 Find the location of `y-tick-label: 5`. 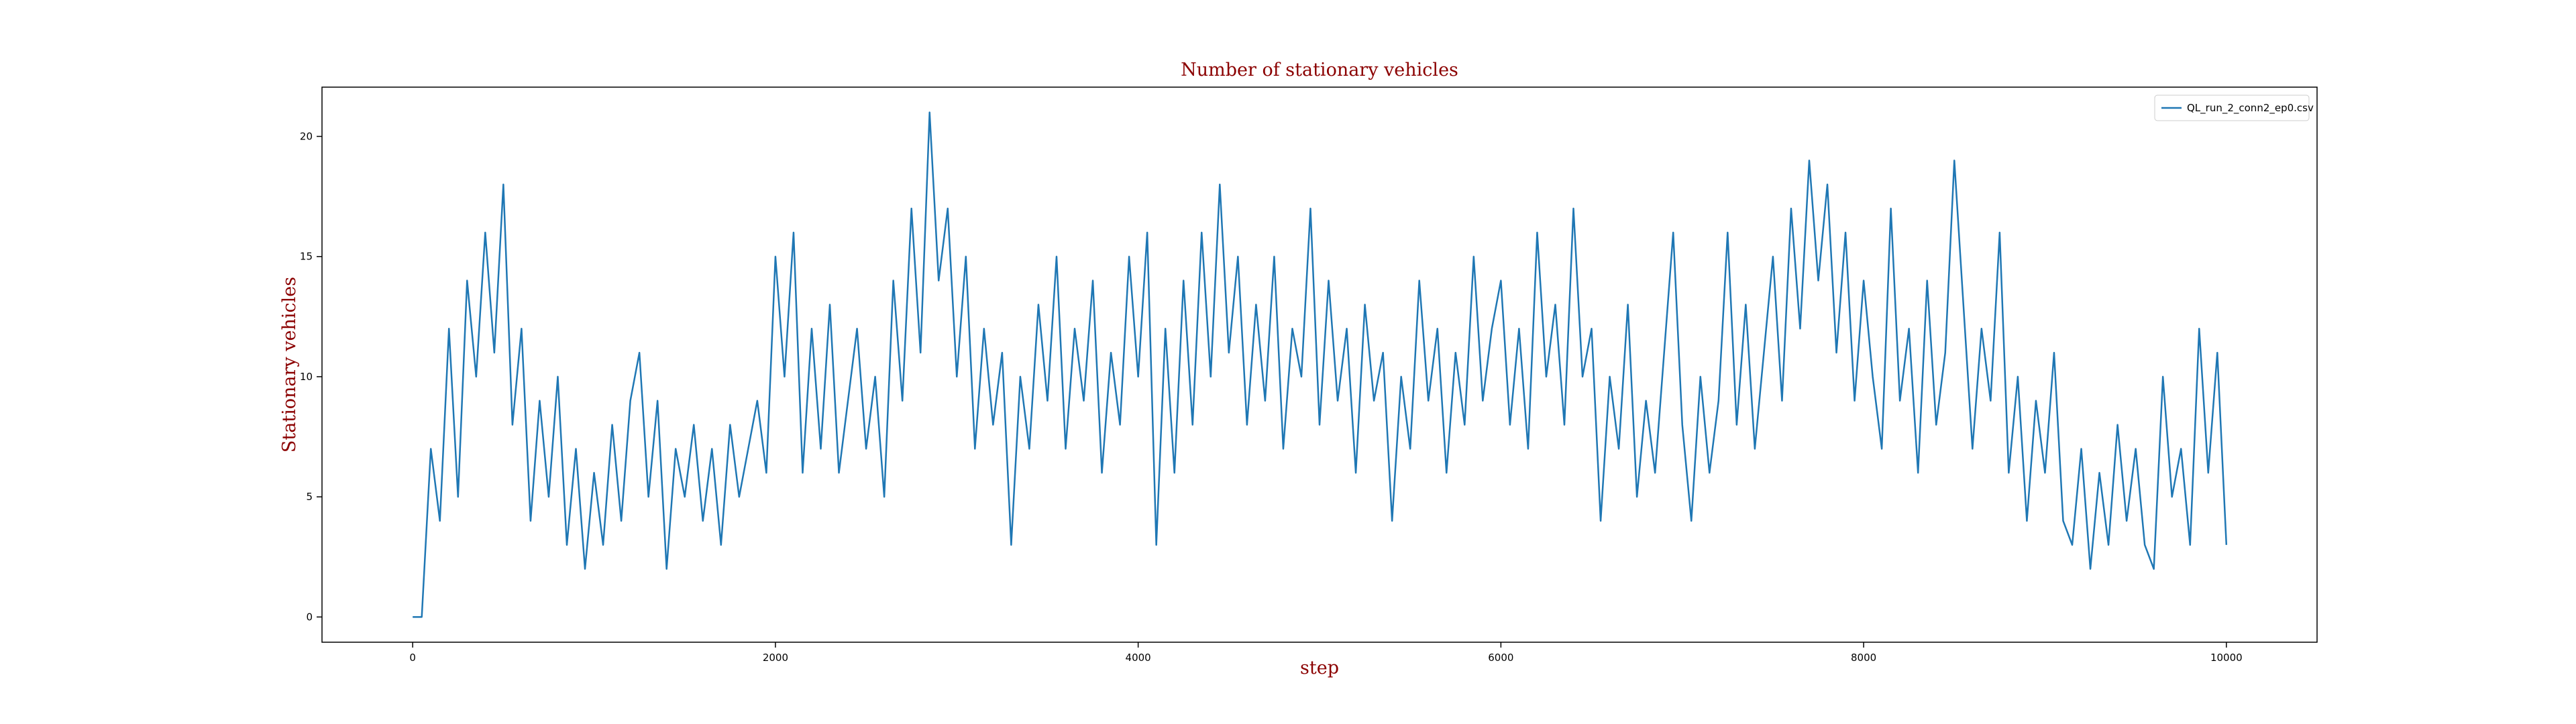

y-tick-label: 5 is located at coordinates (309, 497).